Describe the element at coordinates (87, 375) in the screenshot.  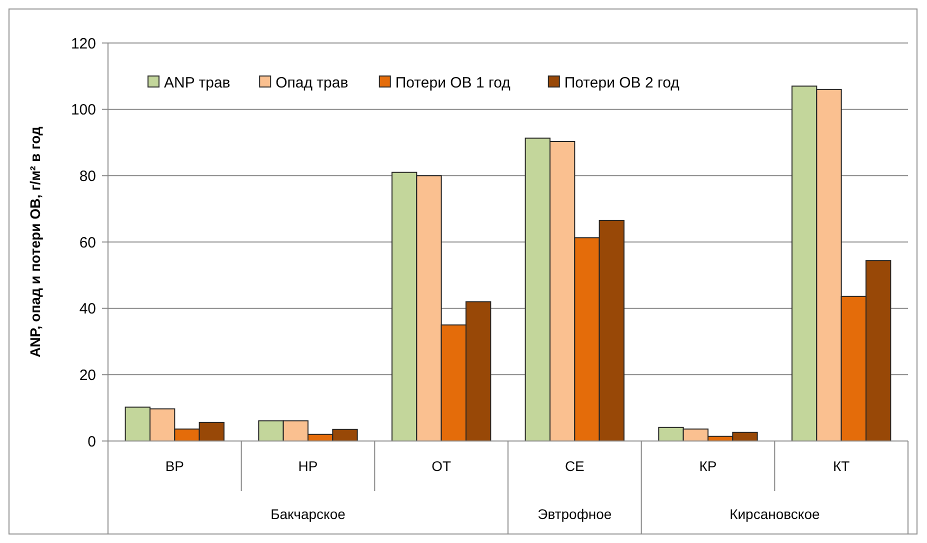
I see `y-tick-label: 20` at that location.